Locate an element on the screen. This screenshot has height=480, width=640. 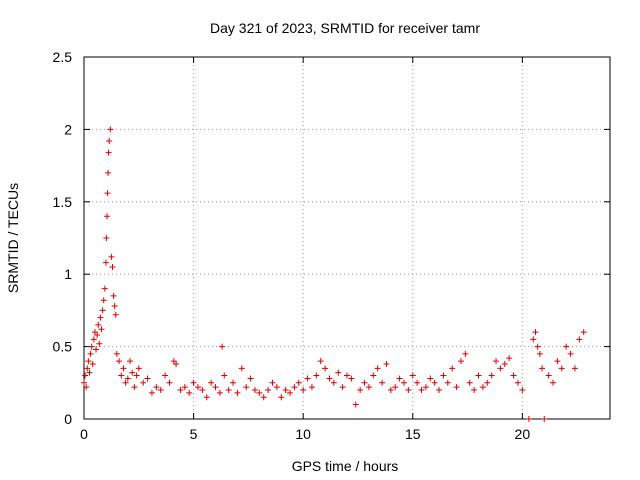
y-tick-label: 2.5 is located at coordinates (63, 57).